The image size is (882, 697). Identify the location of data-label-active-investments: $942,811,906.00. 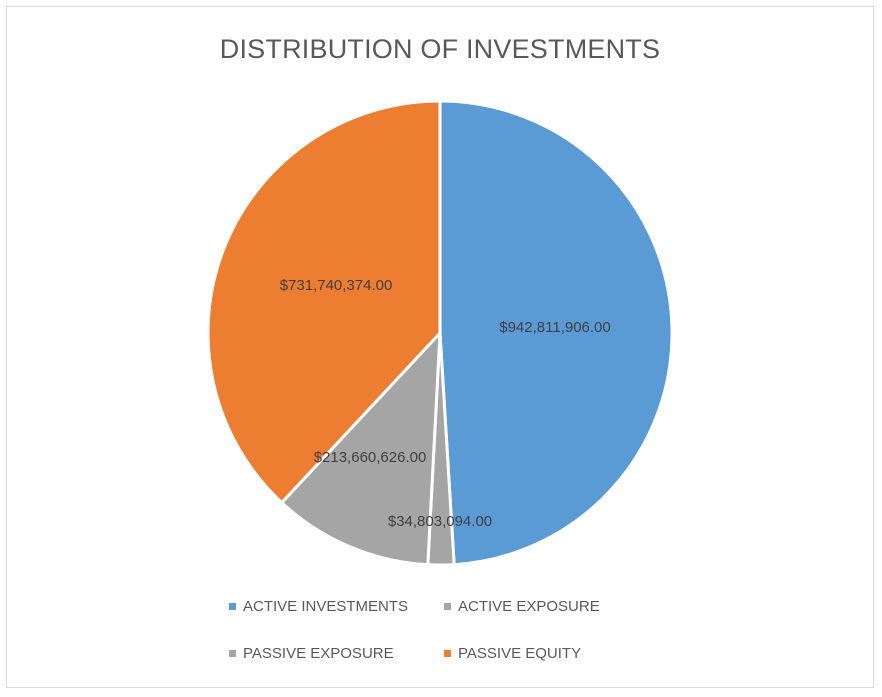
(555, 327).